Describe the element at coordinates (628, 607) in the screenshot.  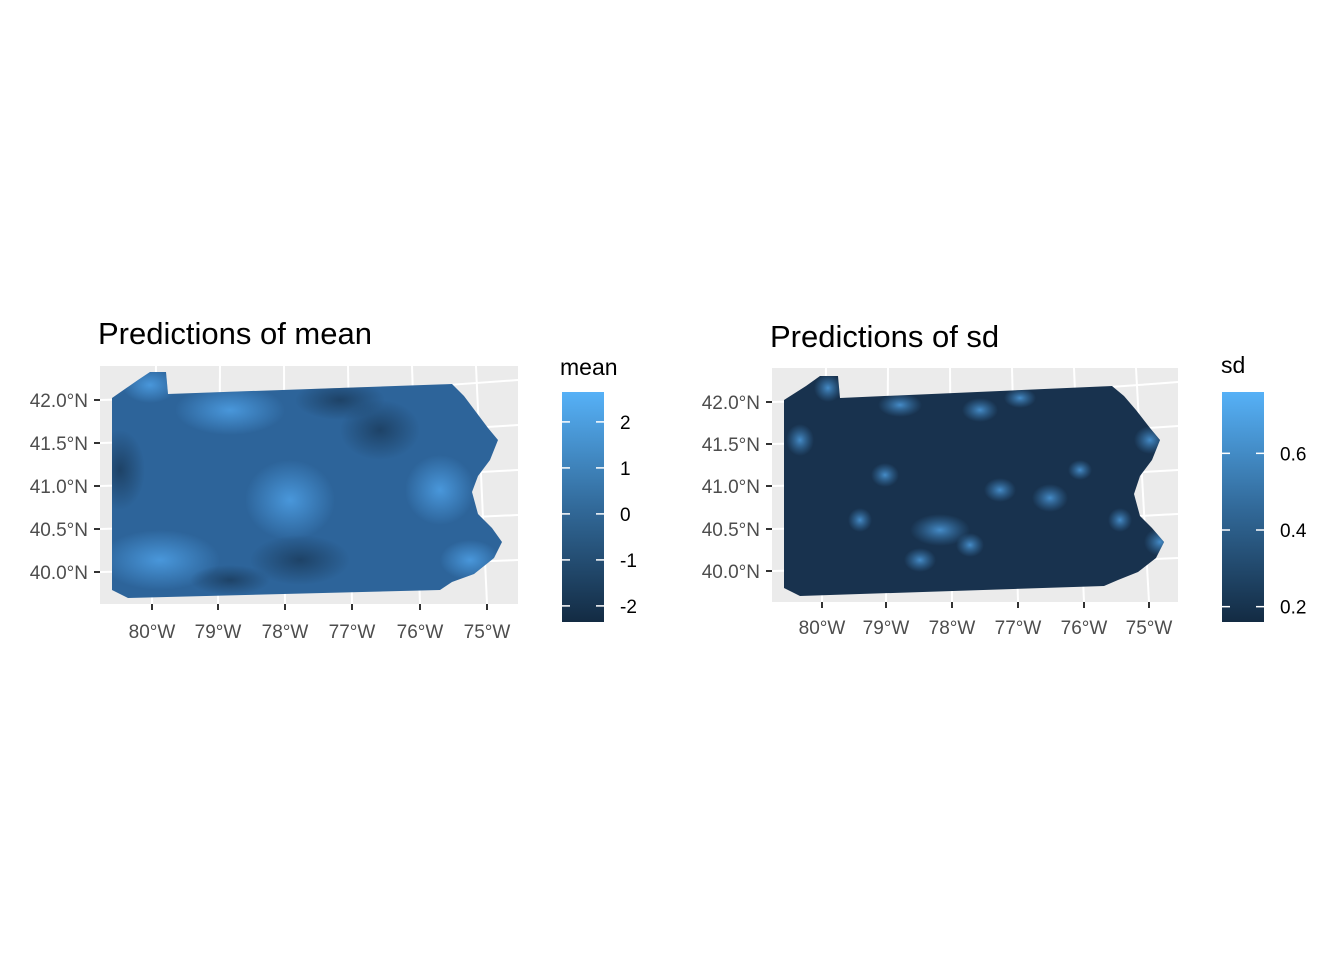
I see `colorbar-tick-label: -2` at that location.